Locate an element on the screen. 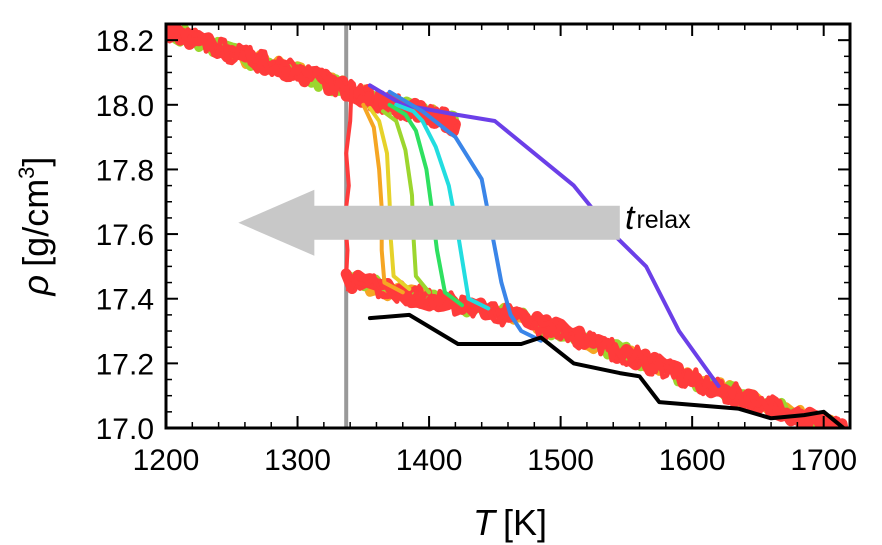  y-axis-unit-sup: 3 is located at coordinates (26, 173).